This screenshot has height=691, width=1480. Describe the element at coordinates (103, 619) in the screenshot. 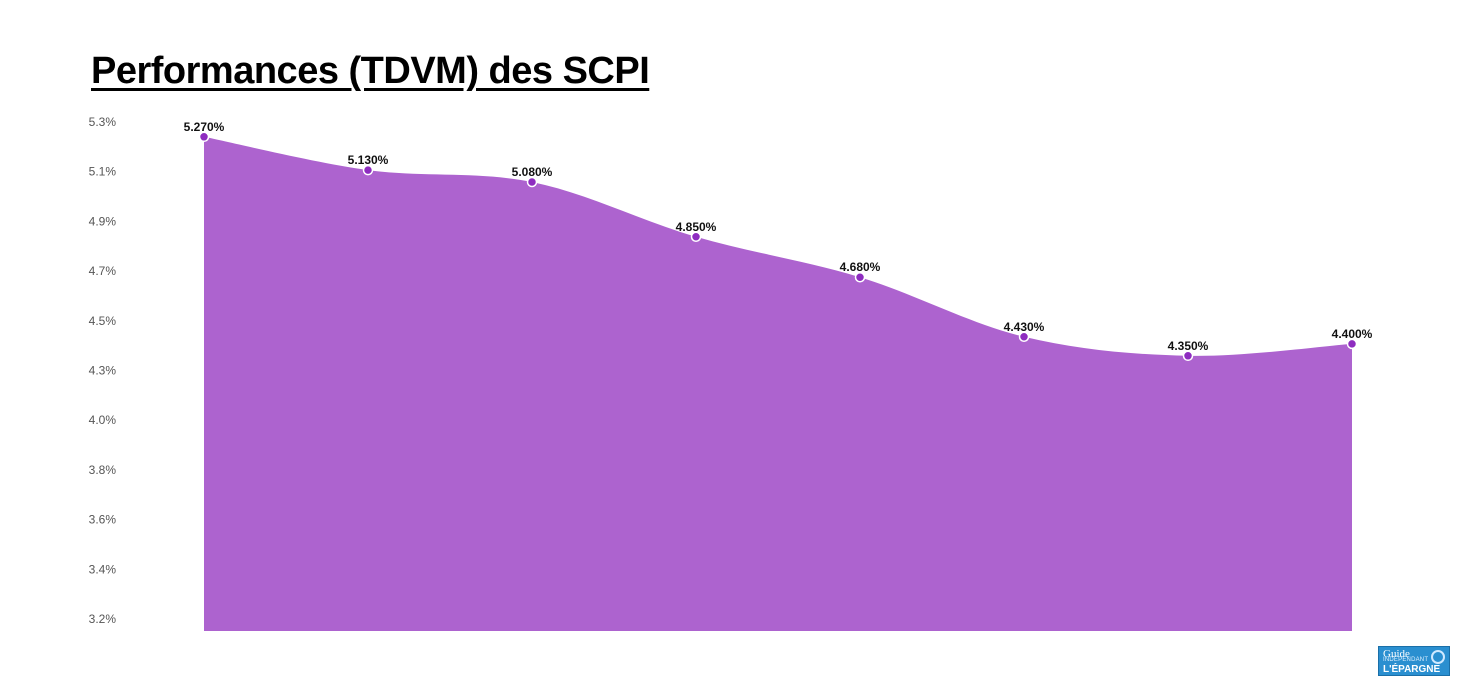

I see `y-tick-label: 3.2%` at that location.